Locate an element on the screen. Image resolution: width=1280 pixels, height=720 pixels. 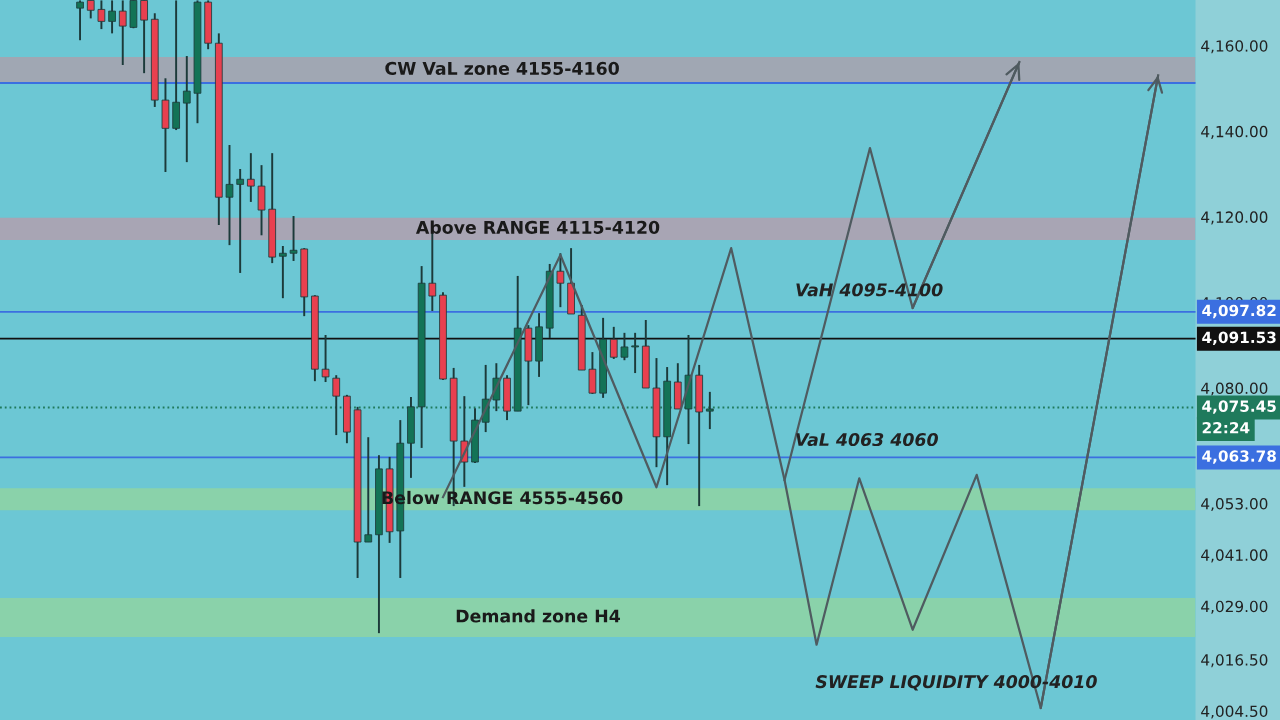
y-tick-label: 4,120.00 is located at coordinates (1234, 218).